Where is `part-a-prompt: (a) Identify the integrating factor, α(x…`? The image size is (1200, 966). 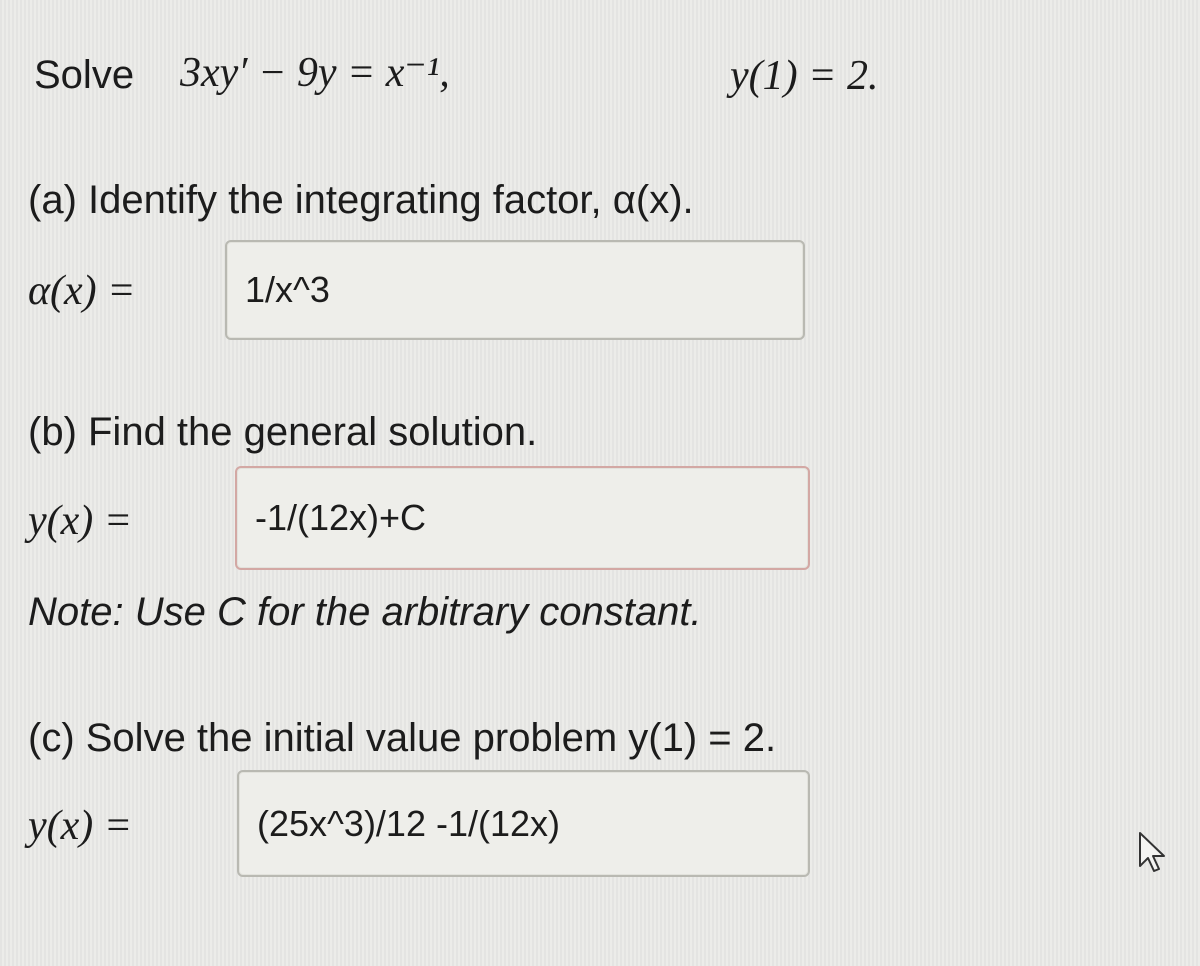 part-a-prompt: (a) Identify the integrating factor, α(x… is located at coordinates (361, 200).